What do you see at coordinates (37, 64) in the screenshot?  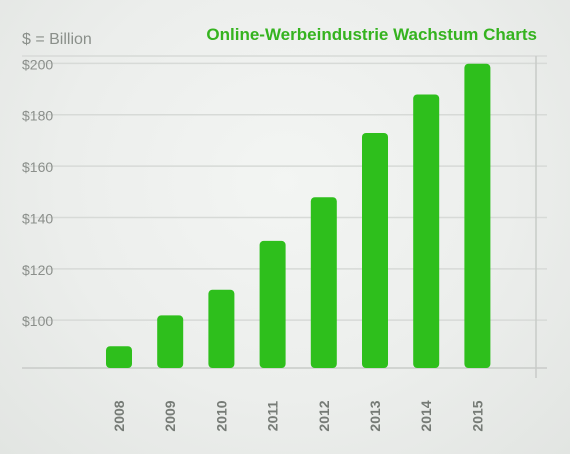 I see `y-tick-label: $200` at bounding box center [37, 64].